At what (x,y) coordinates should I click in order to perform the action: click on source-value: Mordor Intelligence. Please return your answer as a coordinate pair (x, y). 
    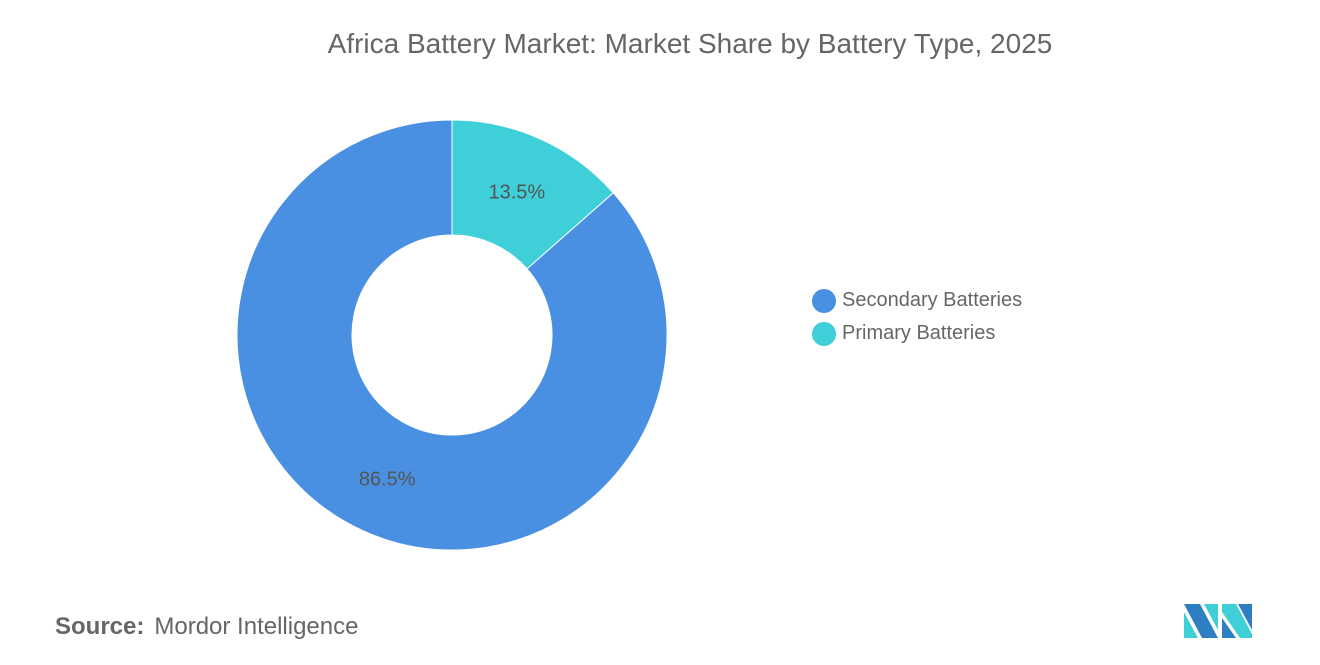
    Looking at the image, I should click on (256, 626).